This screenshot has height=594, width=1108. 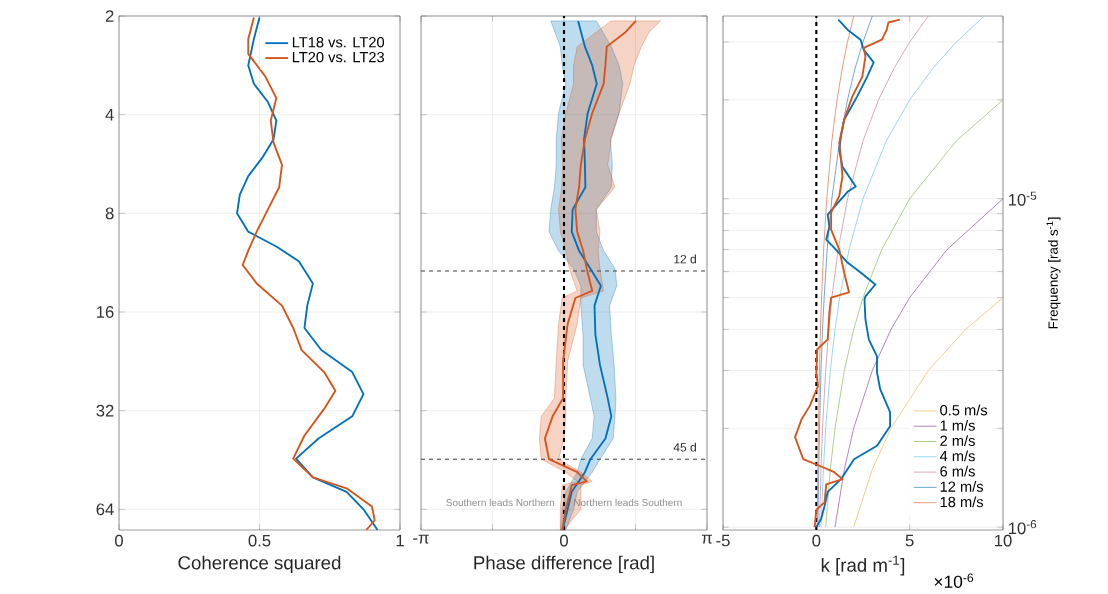 What do you see at coordinates (259, 564) in the screenshot?
I see `x-axis-title: Coherence squared` at bounding box center [259, 564].